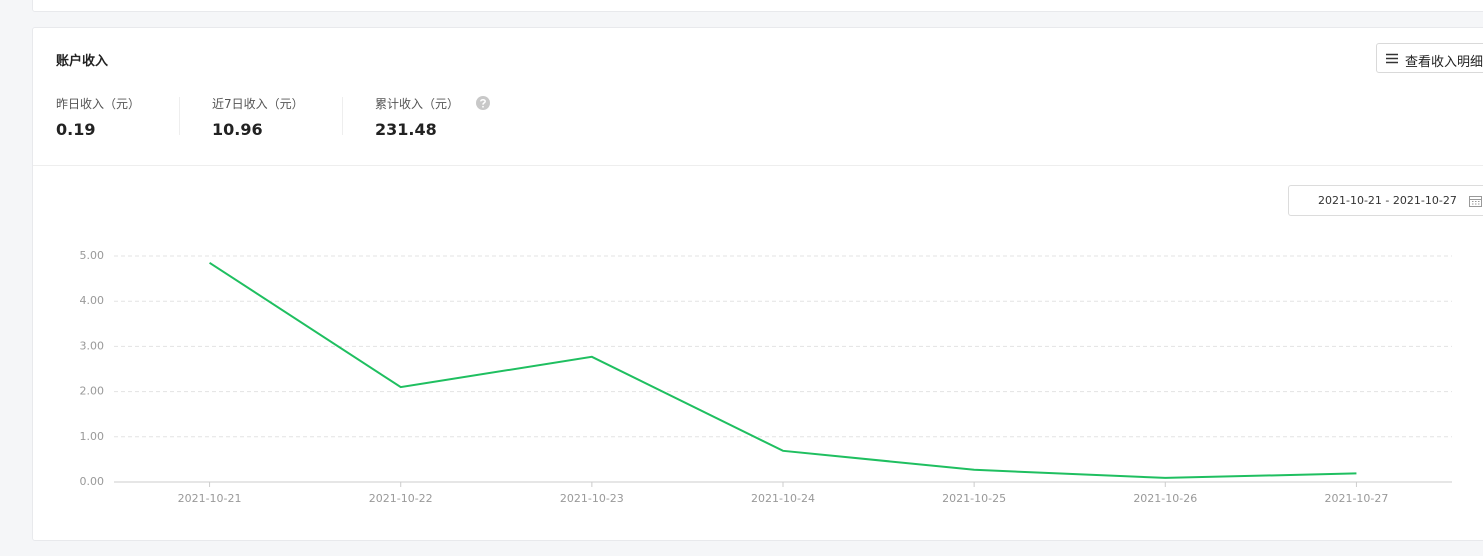  Describe the element at coordinates (592, 498) in the screenshot. I see `x-tick-label: 2021-10-23` at that location.